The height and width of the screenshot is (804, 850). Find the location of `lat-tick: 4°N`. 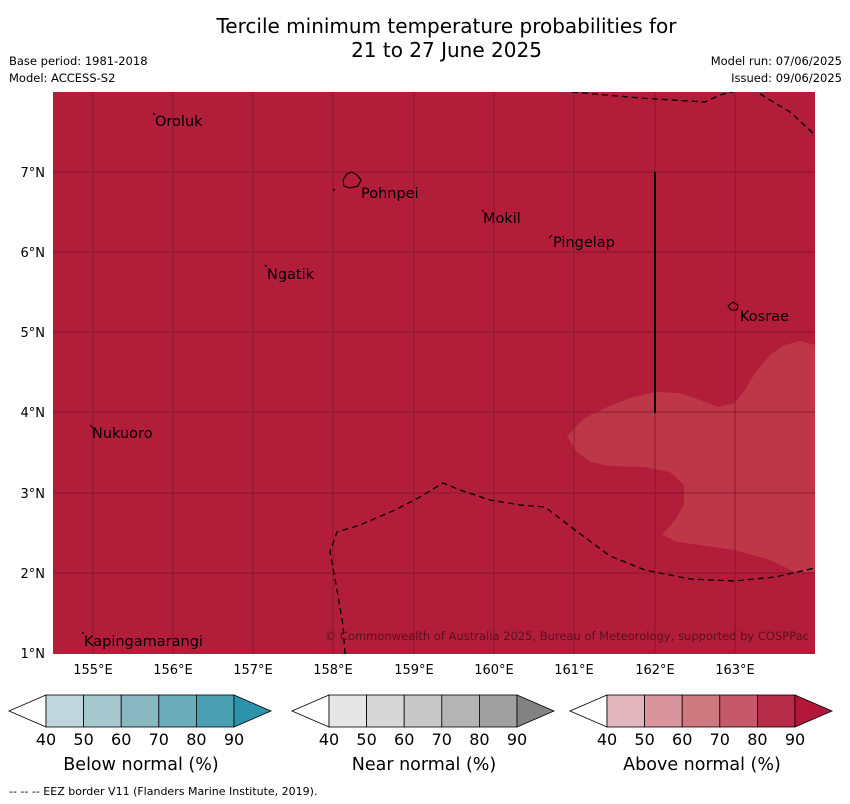

lat-tick: 4°N is located at coordinates (33, 413).